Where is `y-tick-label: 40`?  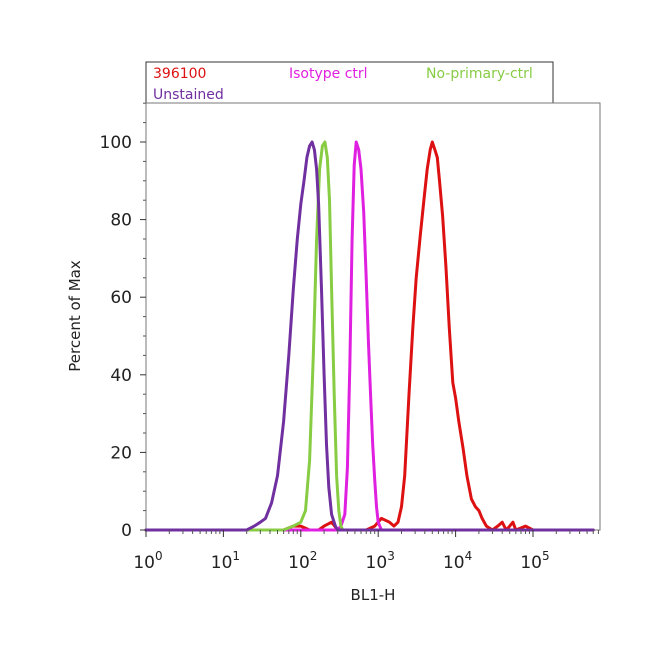 y-tick-label: 40 is located at coordinates (121, 376).